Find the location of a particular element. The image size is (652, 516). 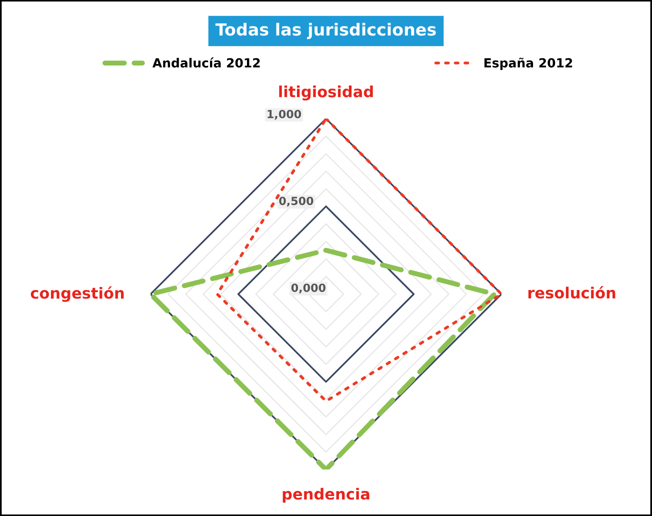

spoke-label: litigiosidad is located at coordinates (326, 93).